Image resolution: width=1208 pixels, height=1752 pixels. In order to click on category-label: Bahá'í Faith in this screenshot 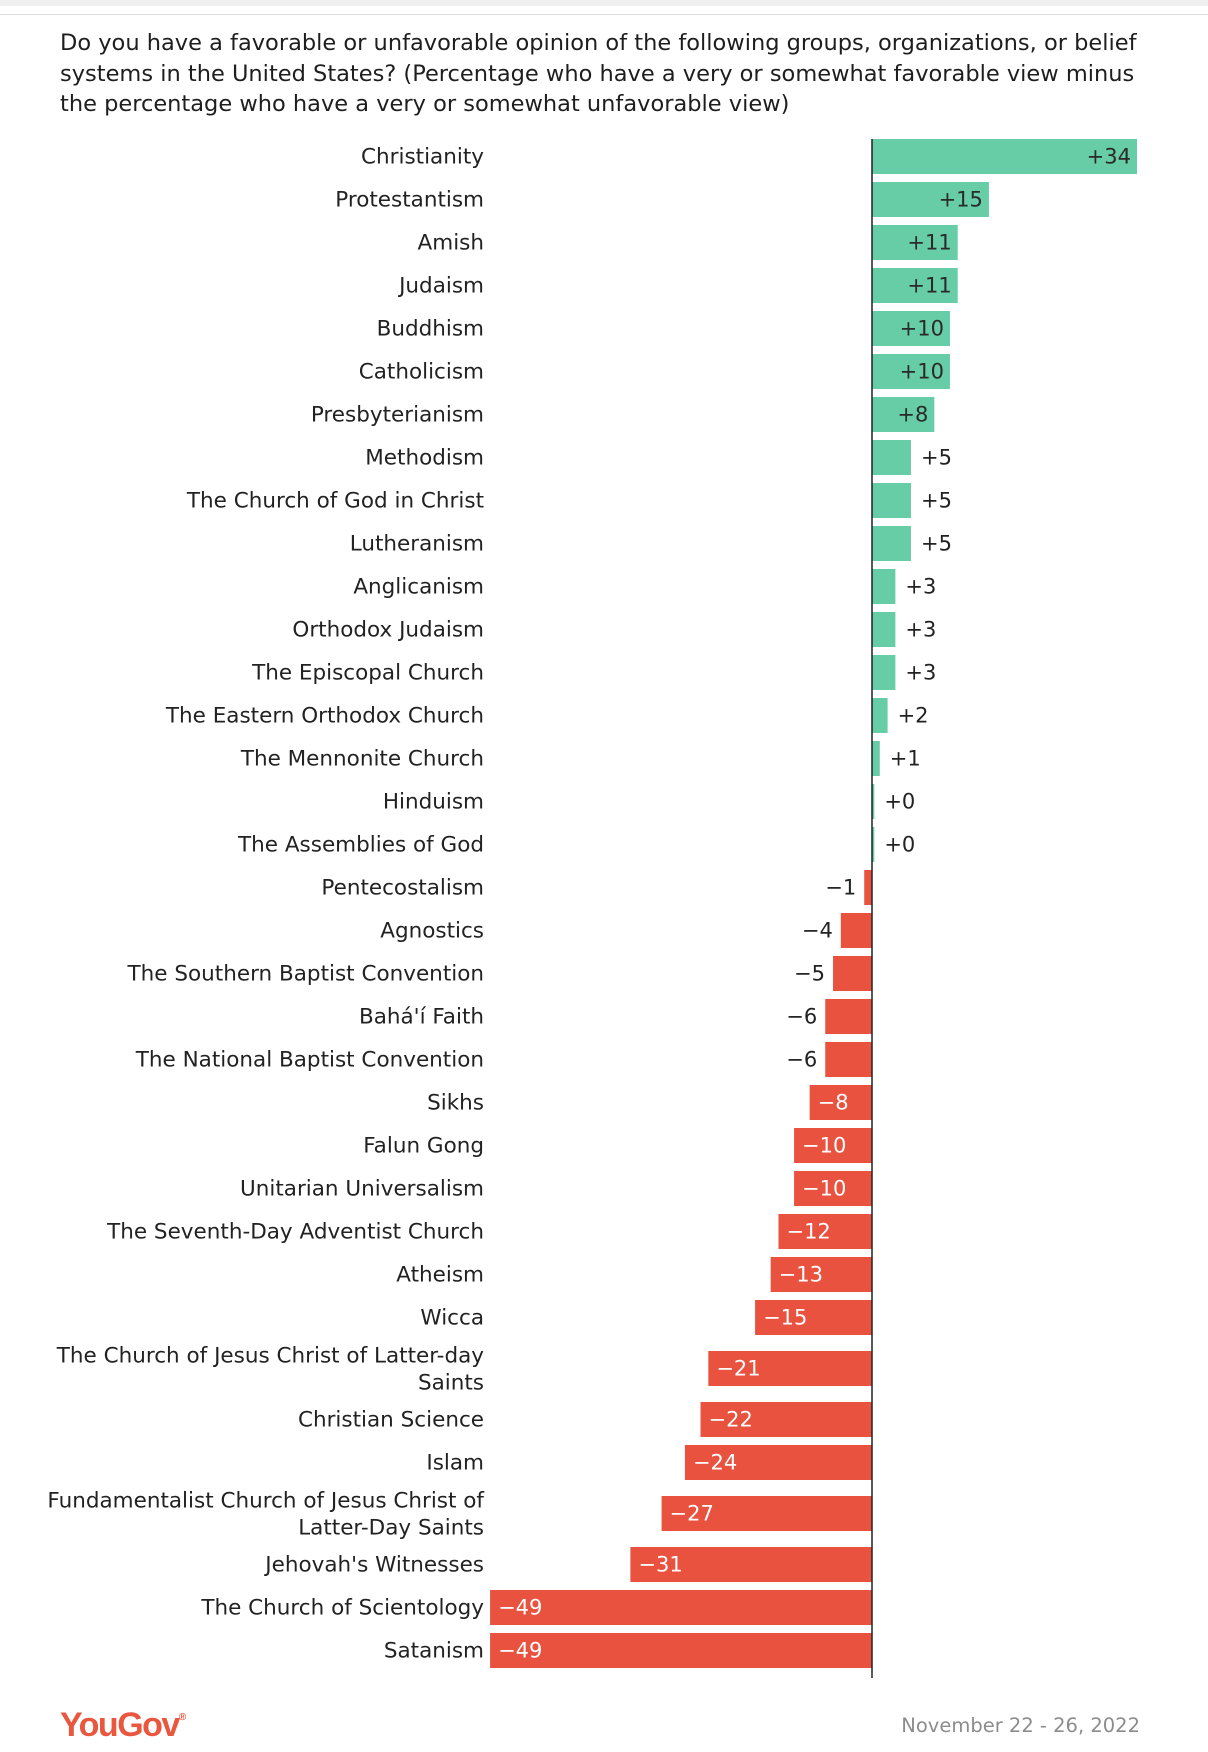, I will do `click(421, 1017)`.